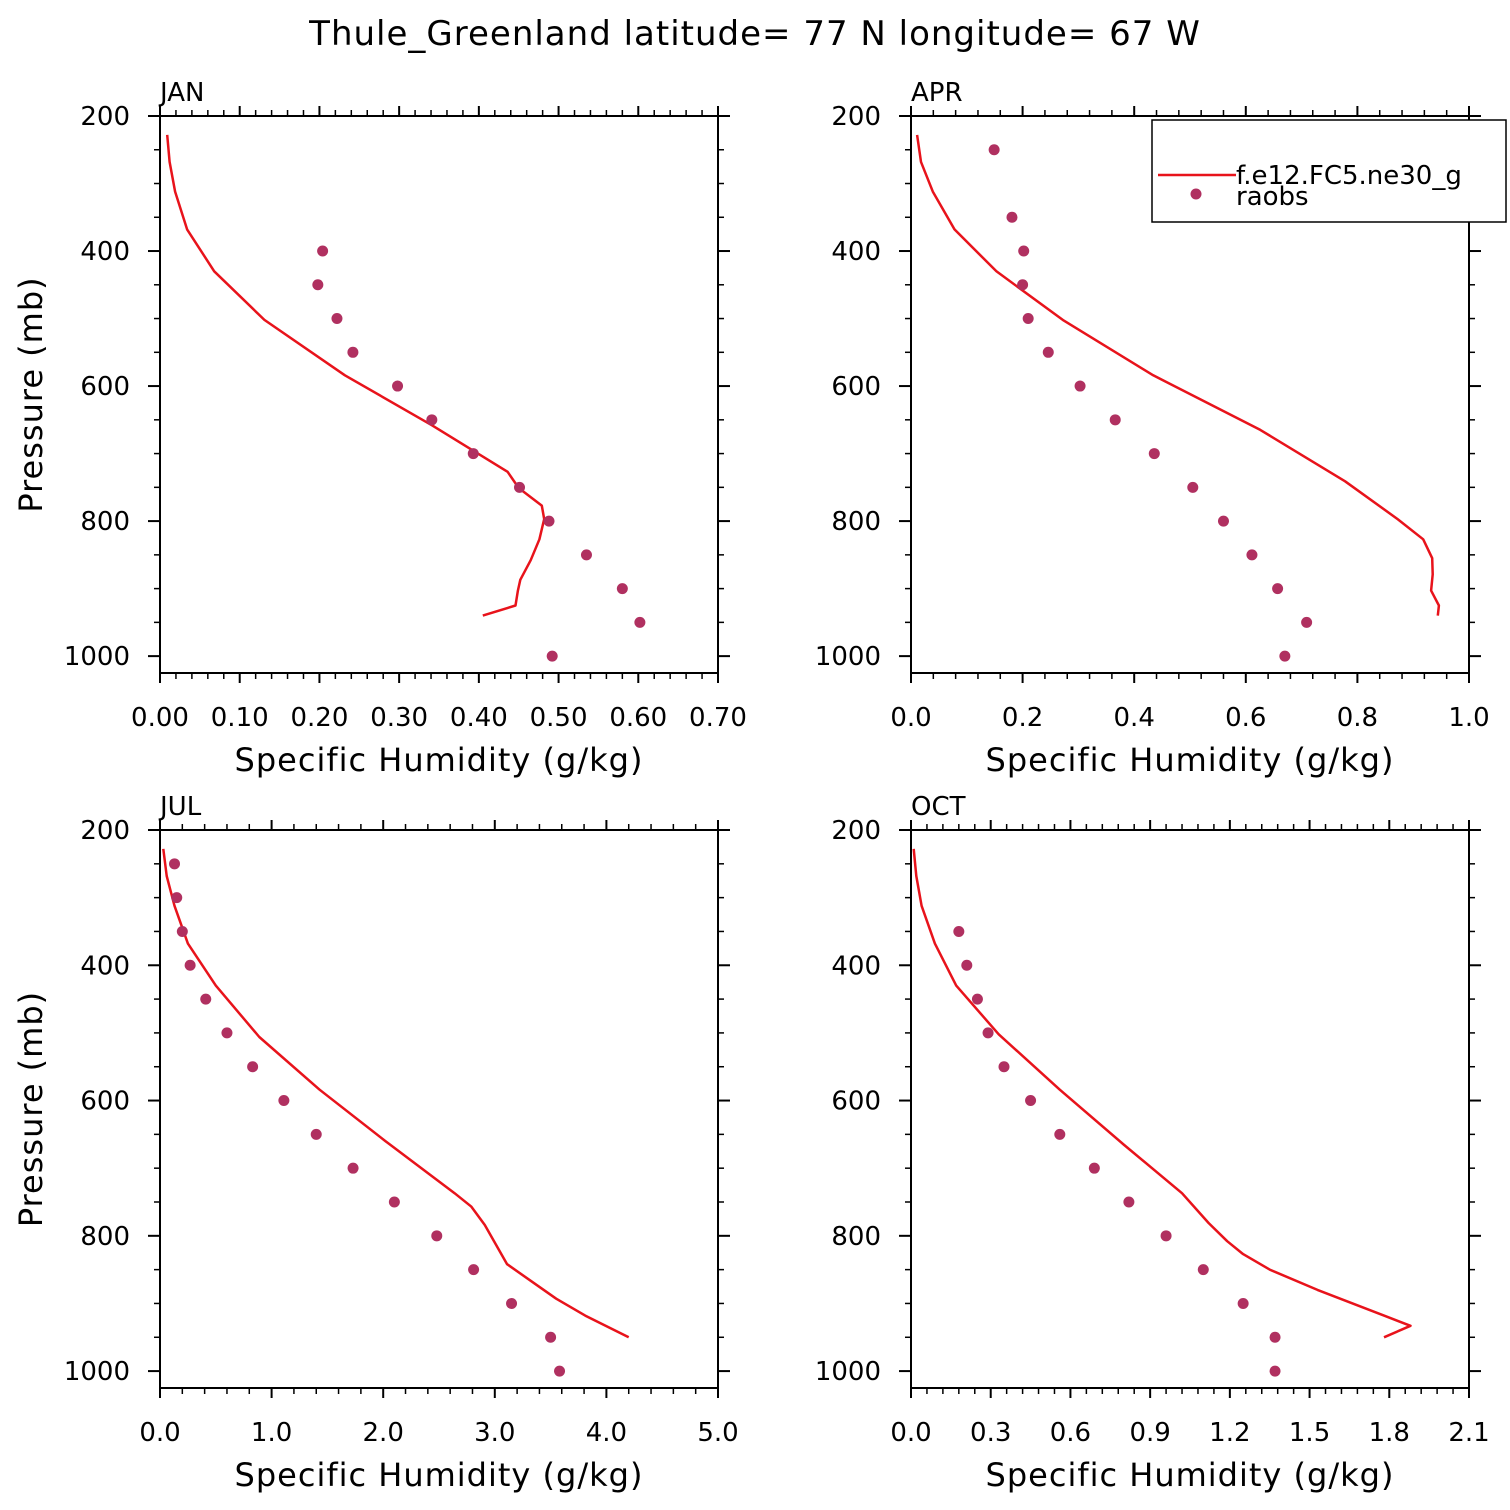 The width and height of the screenshot is (1510, 1510). Describe the element at coordinates (494, 1433) in the screenshot. I see `x-tick-label: 3.0` at that location.